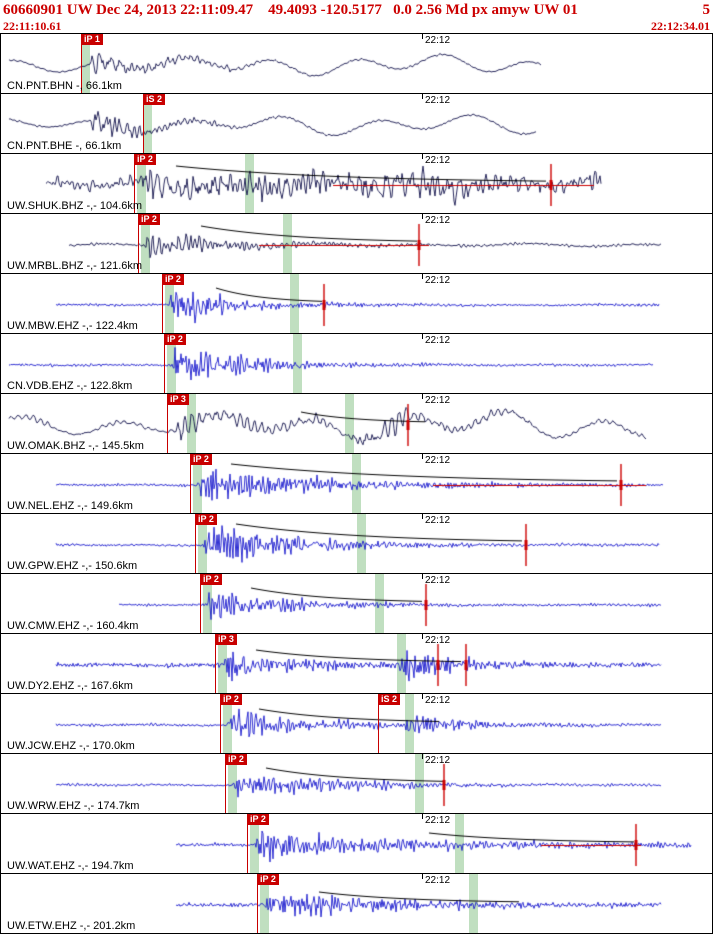 Image resolution: width=713 pixels, height=938 pixels. I want to click on station-label: UW.MBW.EHZ -,- 122.4km, so click(72, 326).